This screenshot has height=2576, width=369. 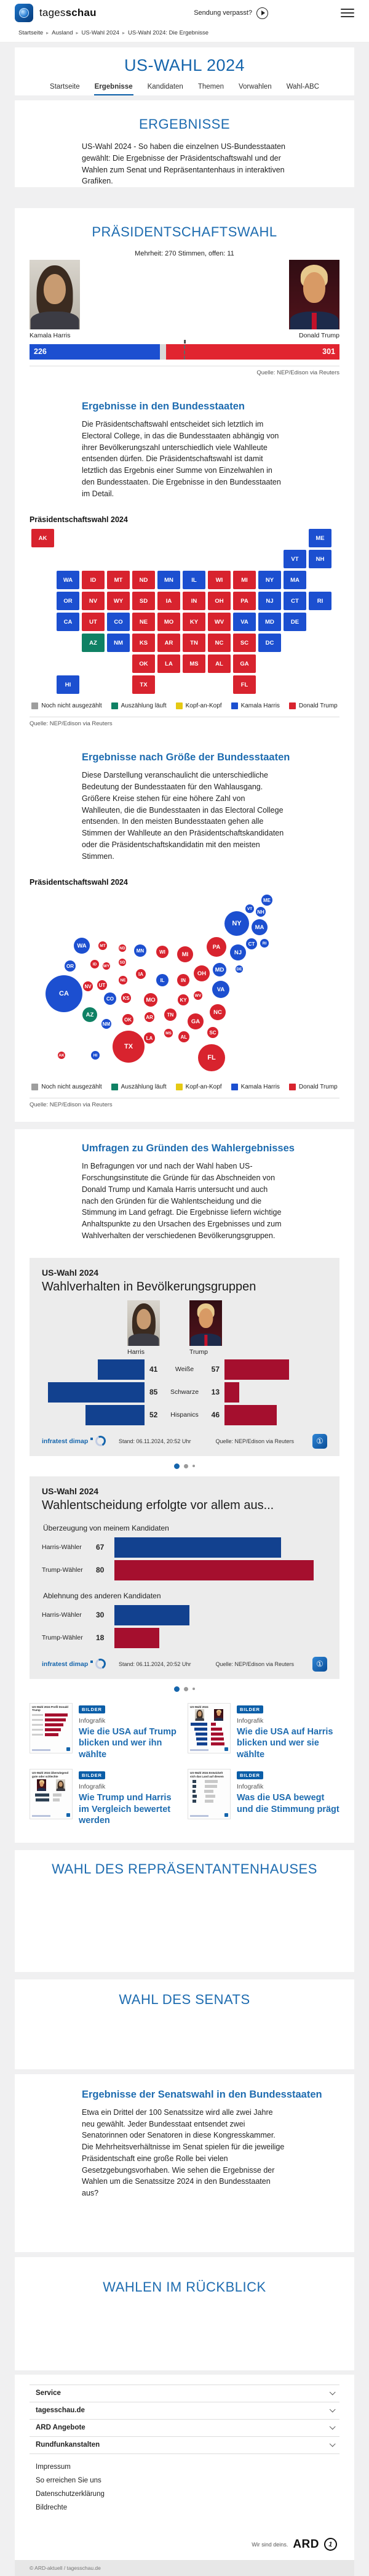 I want to click on tagesschau-logo-icon, so click(x=24, y=13).